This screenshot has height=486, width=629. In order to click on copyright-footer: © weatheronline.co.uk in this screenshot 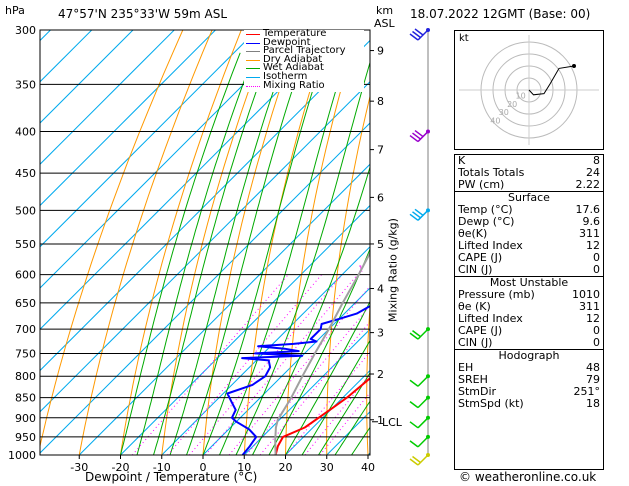, I will do `click(528, 477)`.